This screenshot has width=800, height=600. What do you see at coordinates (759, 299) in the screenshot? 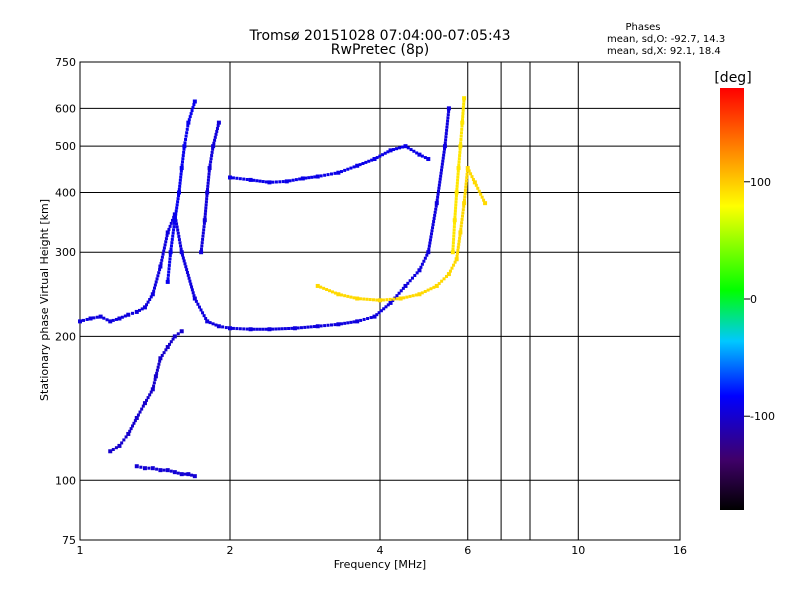
I see `colorbar-ticks: -100 0 100` at bounding box center [759, 299].